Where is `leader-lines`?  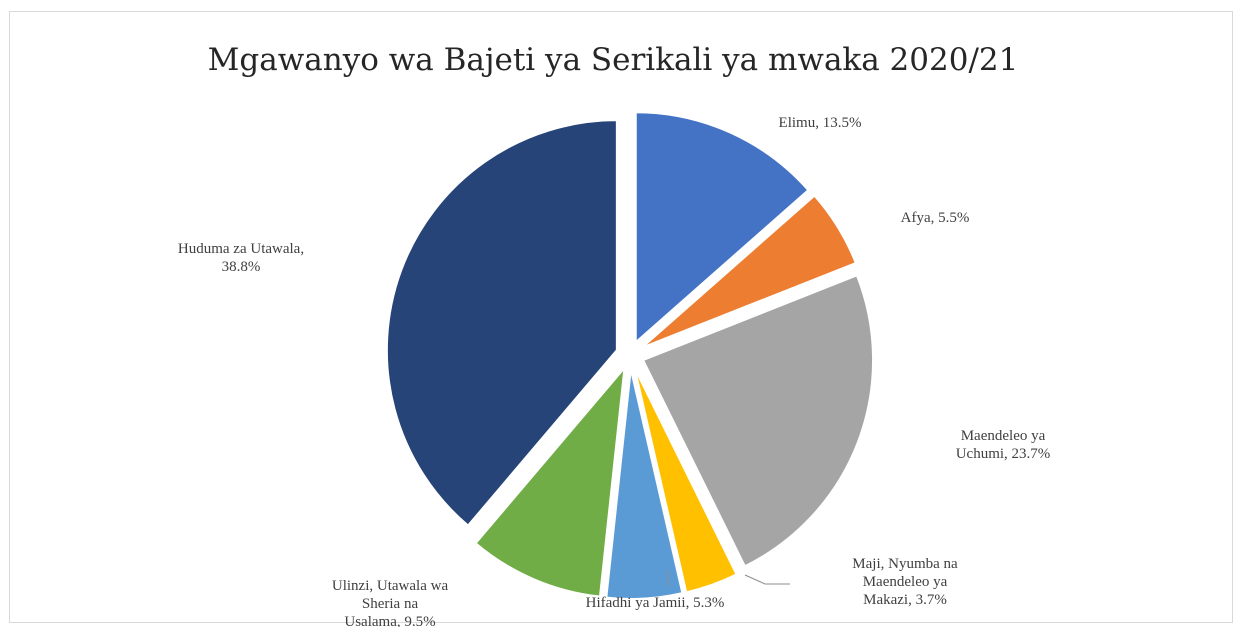
leader-lines is located at coordinates (728, 578).